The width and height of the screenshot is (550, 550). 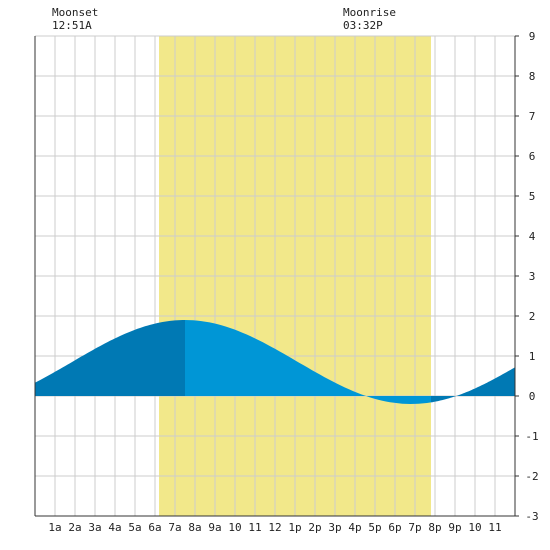 What do you see at coordinates (75, 12) in the screenshot?
I see `moonset-label: Moonset` at bounding box center [75, 12].